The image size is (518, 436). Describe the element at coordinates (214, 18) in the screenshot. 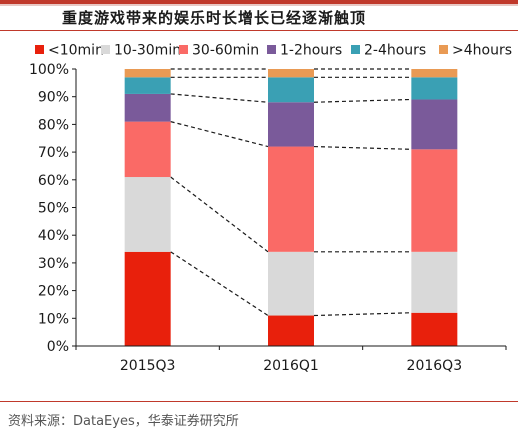

I see `chart-title: 重度游戏带来的娱乐时长增长已经逐渐触顶` at that location.